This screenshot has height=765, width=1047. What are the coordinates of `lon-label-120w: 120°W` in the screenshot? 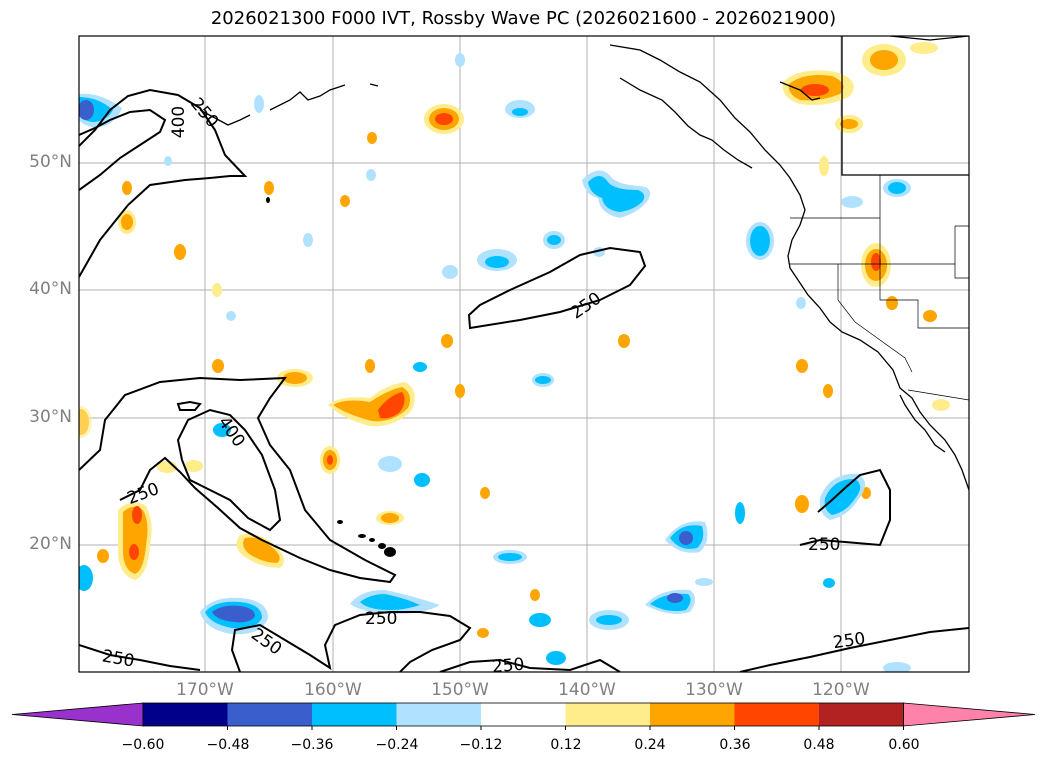 It's located at (841, 690).